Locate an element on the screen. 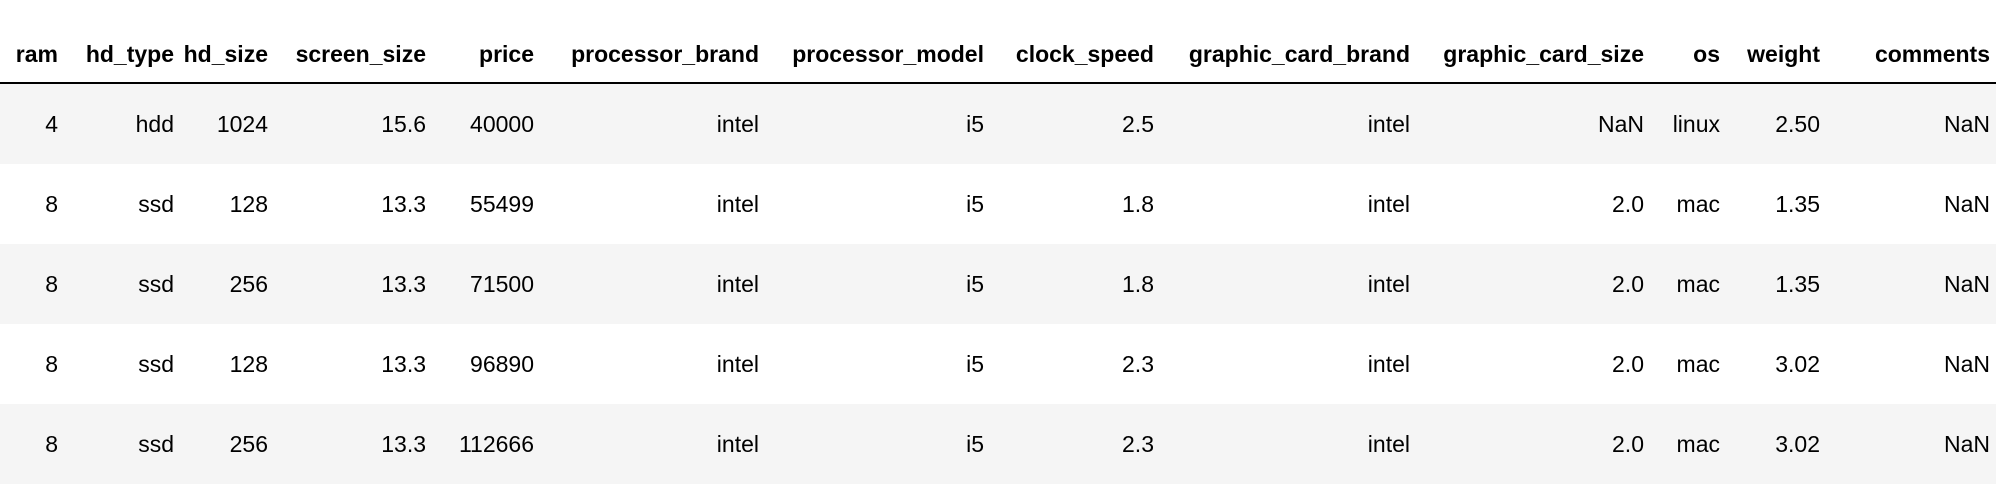 The image size is (1996, 502). table-cell: 4 is located at coordinates (51, 123).